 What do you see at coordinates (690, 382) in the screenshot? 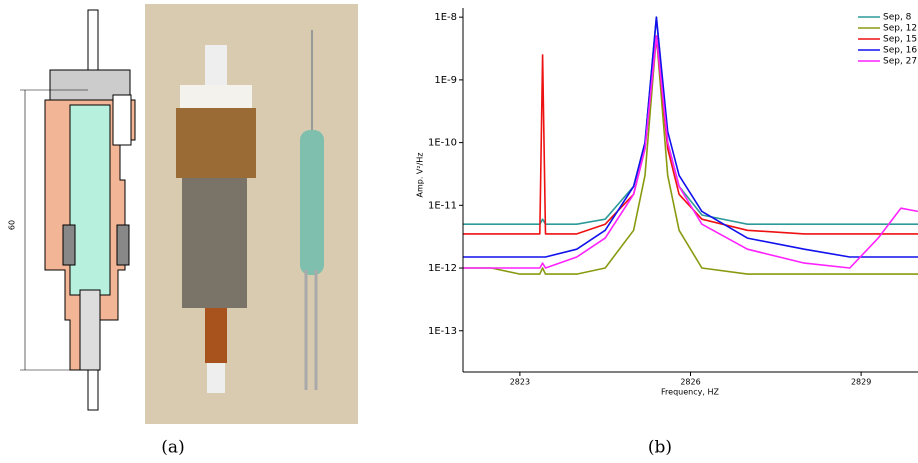
I see `x-tick-label: 2826` at bounding box center [690, 382].